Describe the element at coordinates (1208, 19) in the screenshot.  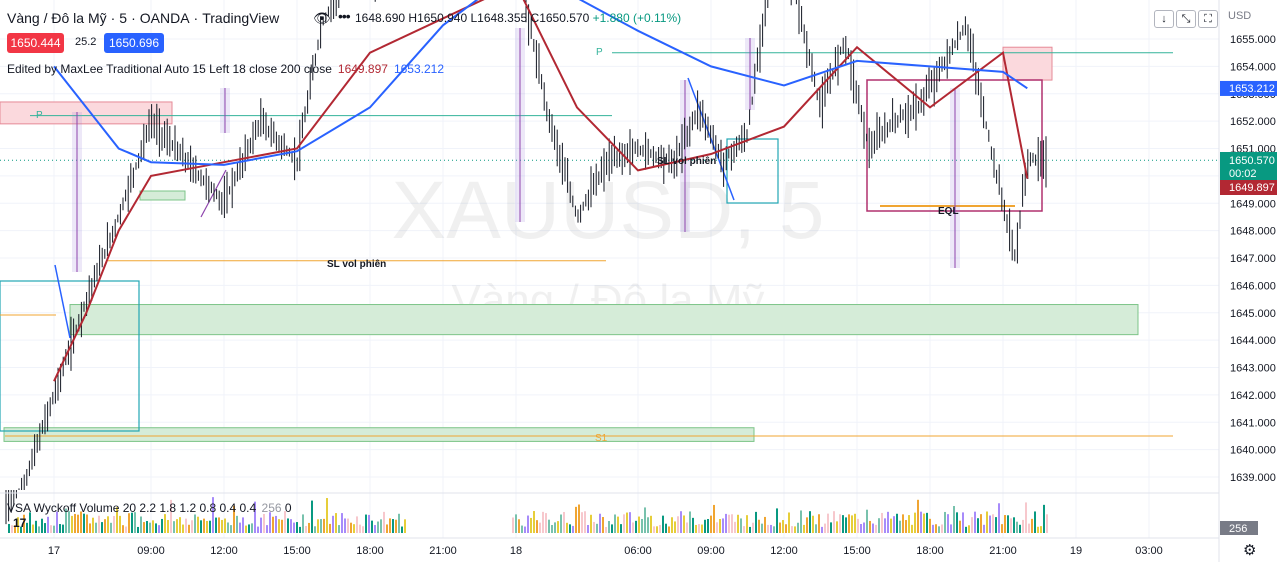
I see `maximize-icon: ⛶` at that location.